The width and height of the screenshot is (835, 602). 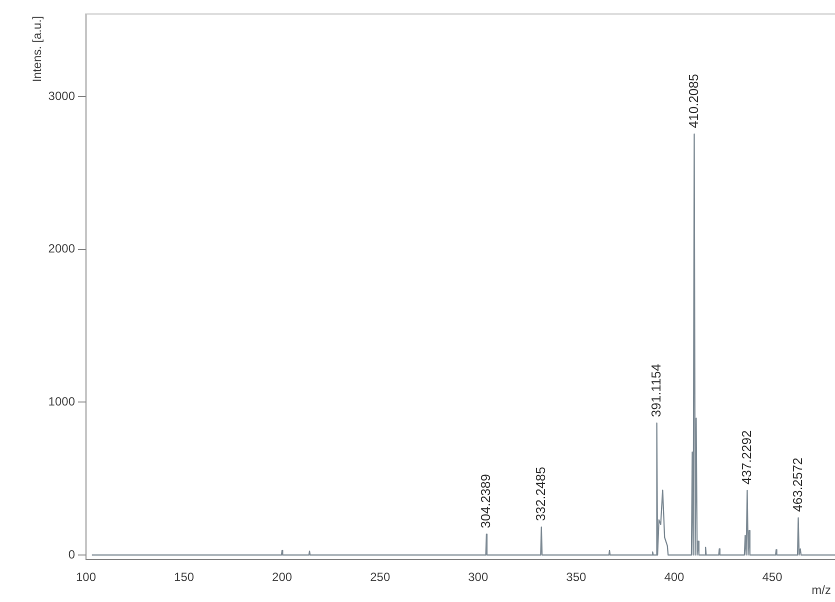 What do you see at coordinates (380, 577) in the screenshot?
I see `x-tick-label: 250` at bounding box center [380, 577].